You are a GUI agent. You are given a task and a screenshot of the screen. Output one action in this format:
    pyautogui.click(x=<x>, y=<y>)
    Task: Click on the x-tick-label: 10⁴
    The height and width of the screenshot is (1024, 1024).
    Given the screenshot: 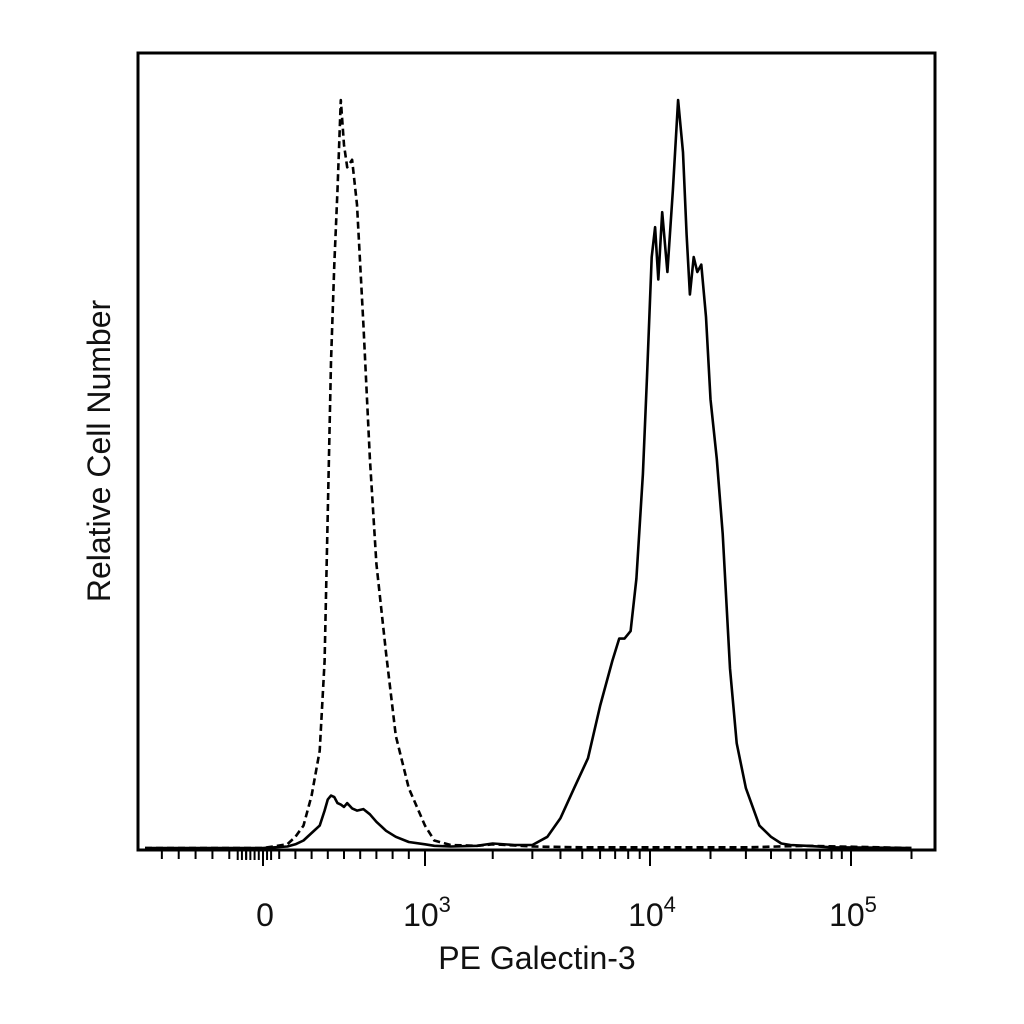 What is the action you would take?
    pyautogui.click(x=652, y=912)
    